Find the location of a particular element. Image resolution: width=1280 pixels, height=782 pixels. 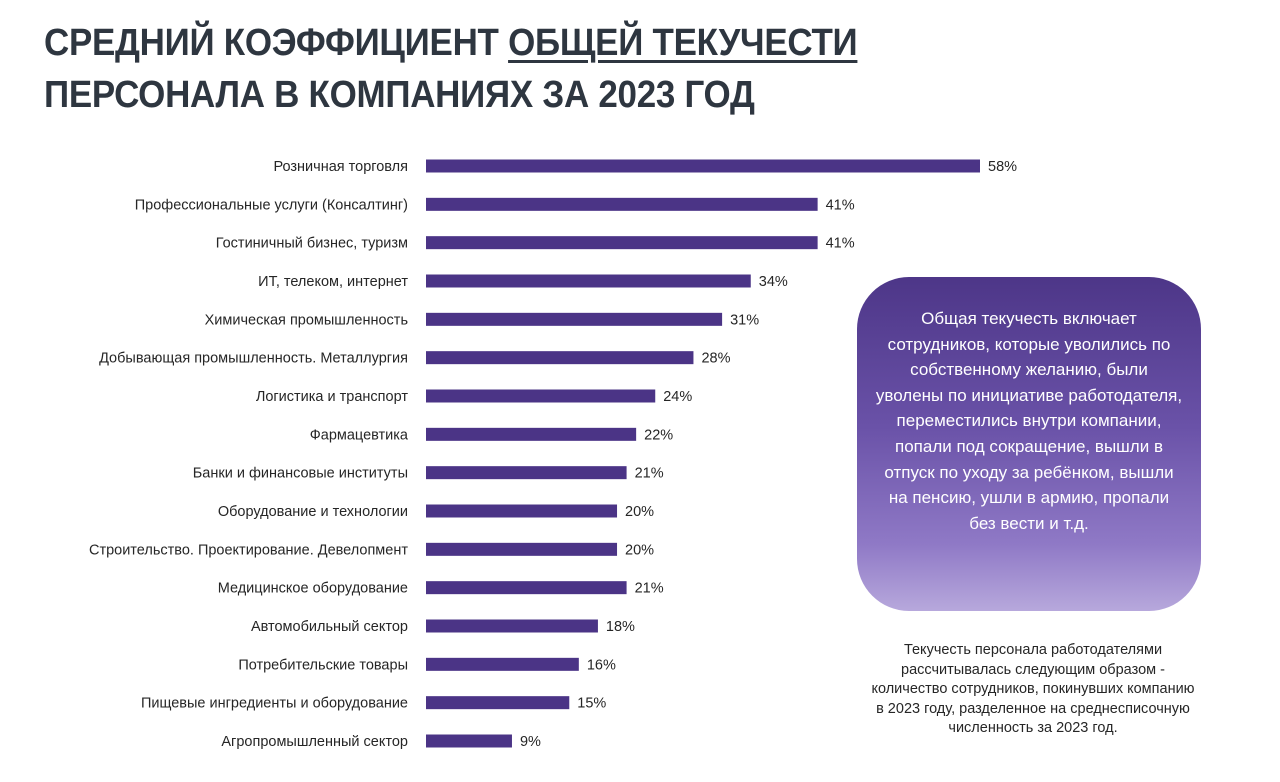

data-label: 9% is located at coordinates (530, 742).